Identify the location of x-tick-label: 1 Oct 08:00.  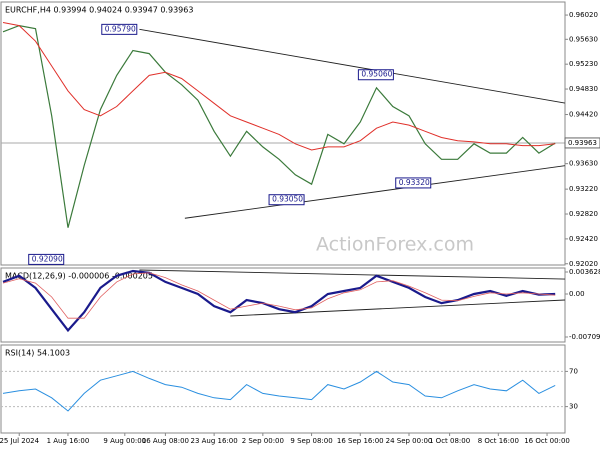
(449, 441).